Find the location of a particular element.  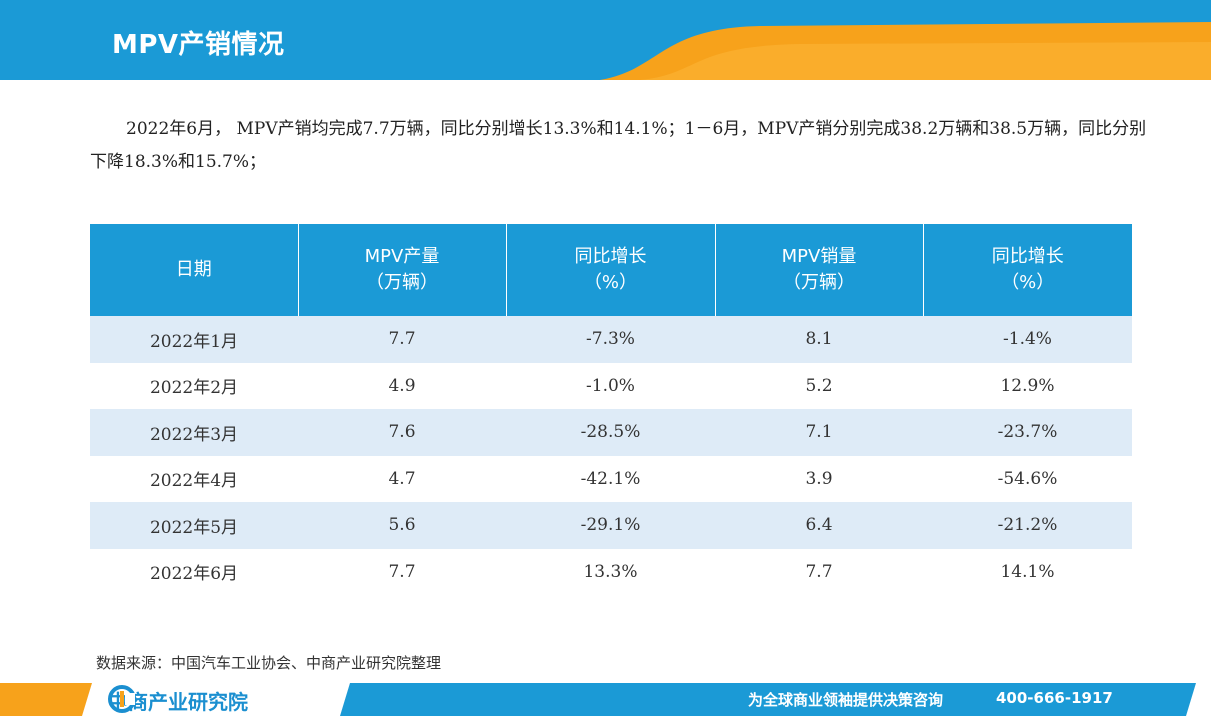

cell-sales-yoy: -1.4% is located at coordinates (1027, 339).